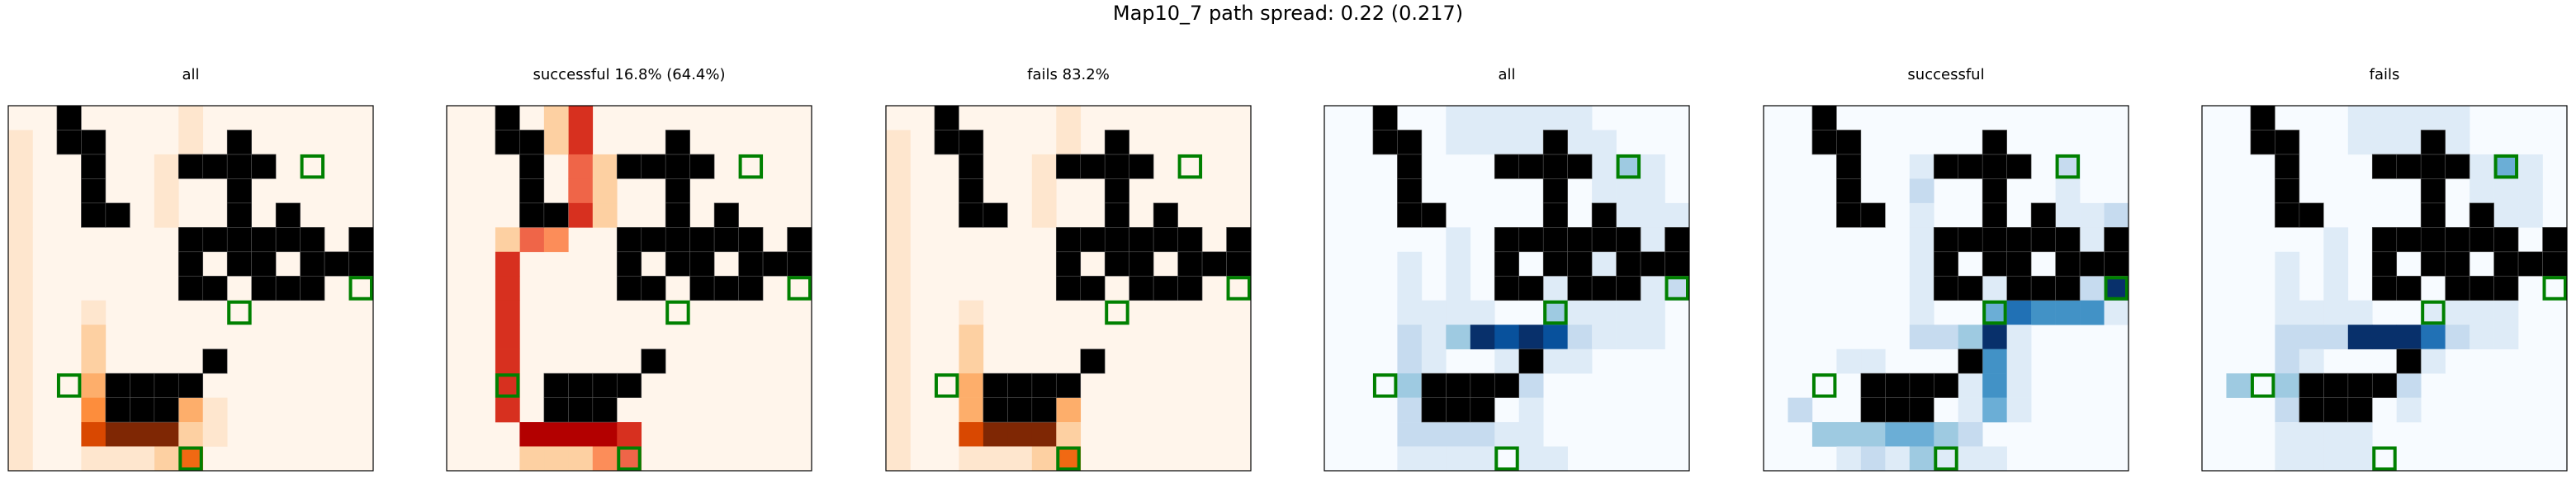 This screenshot has width=2576, height=479. Describe the element at coordinates (1288, 14) in the screenshot. I see `figure-title: Map10_7 path spread: 0.22 (0.217)` at that location.